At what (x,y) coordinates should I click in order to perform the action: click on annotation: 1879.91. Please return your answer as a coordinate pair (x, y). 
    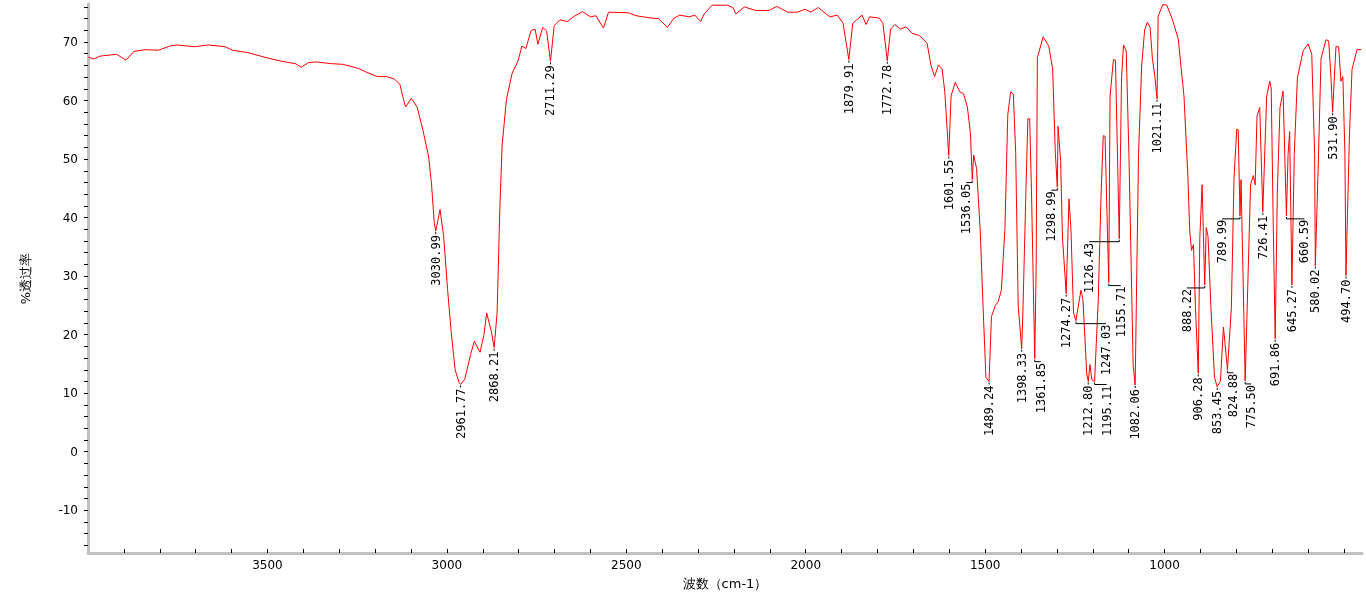
    Looking at the image, I should click on (848, 89).